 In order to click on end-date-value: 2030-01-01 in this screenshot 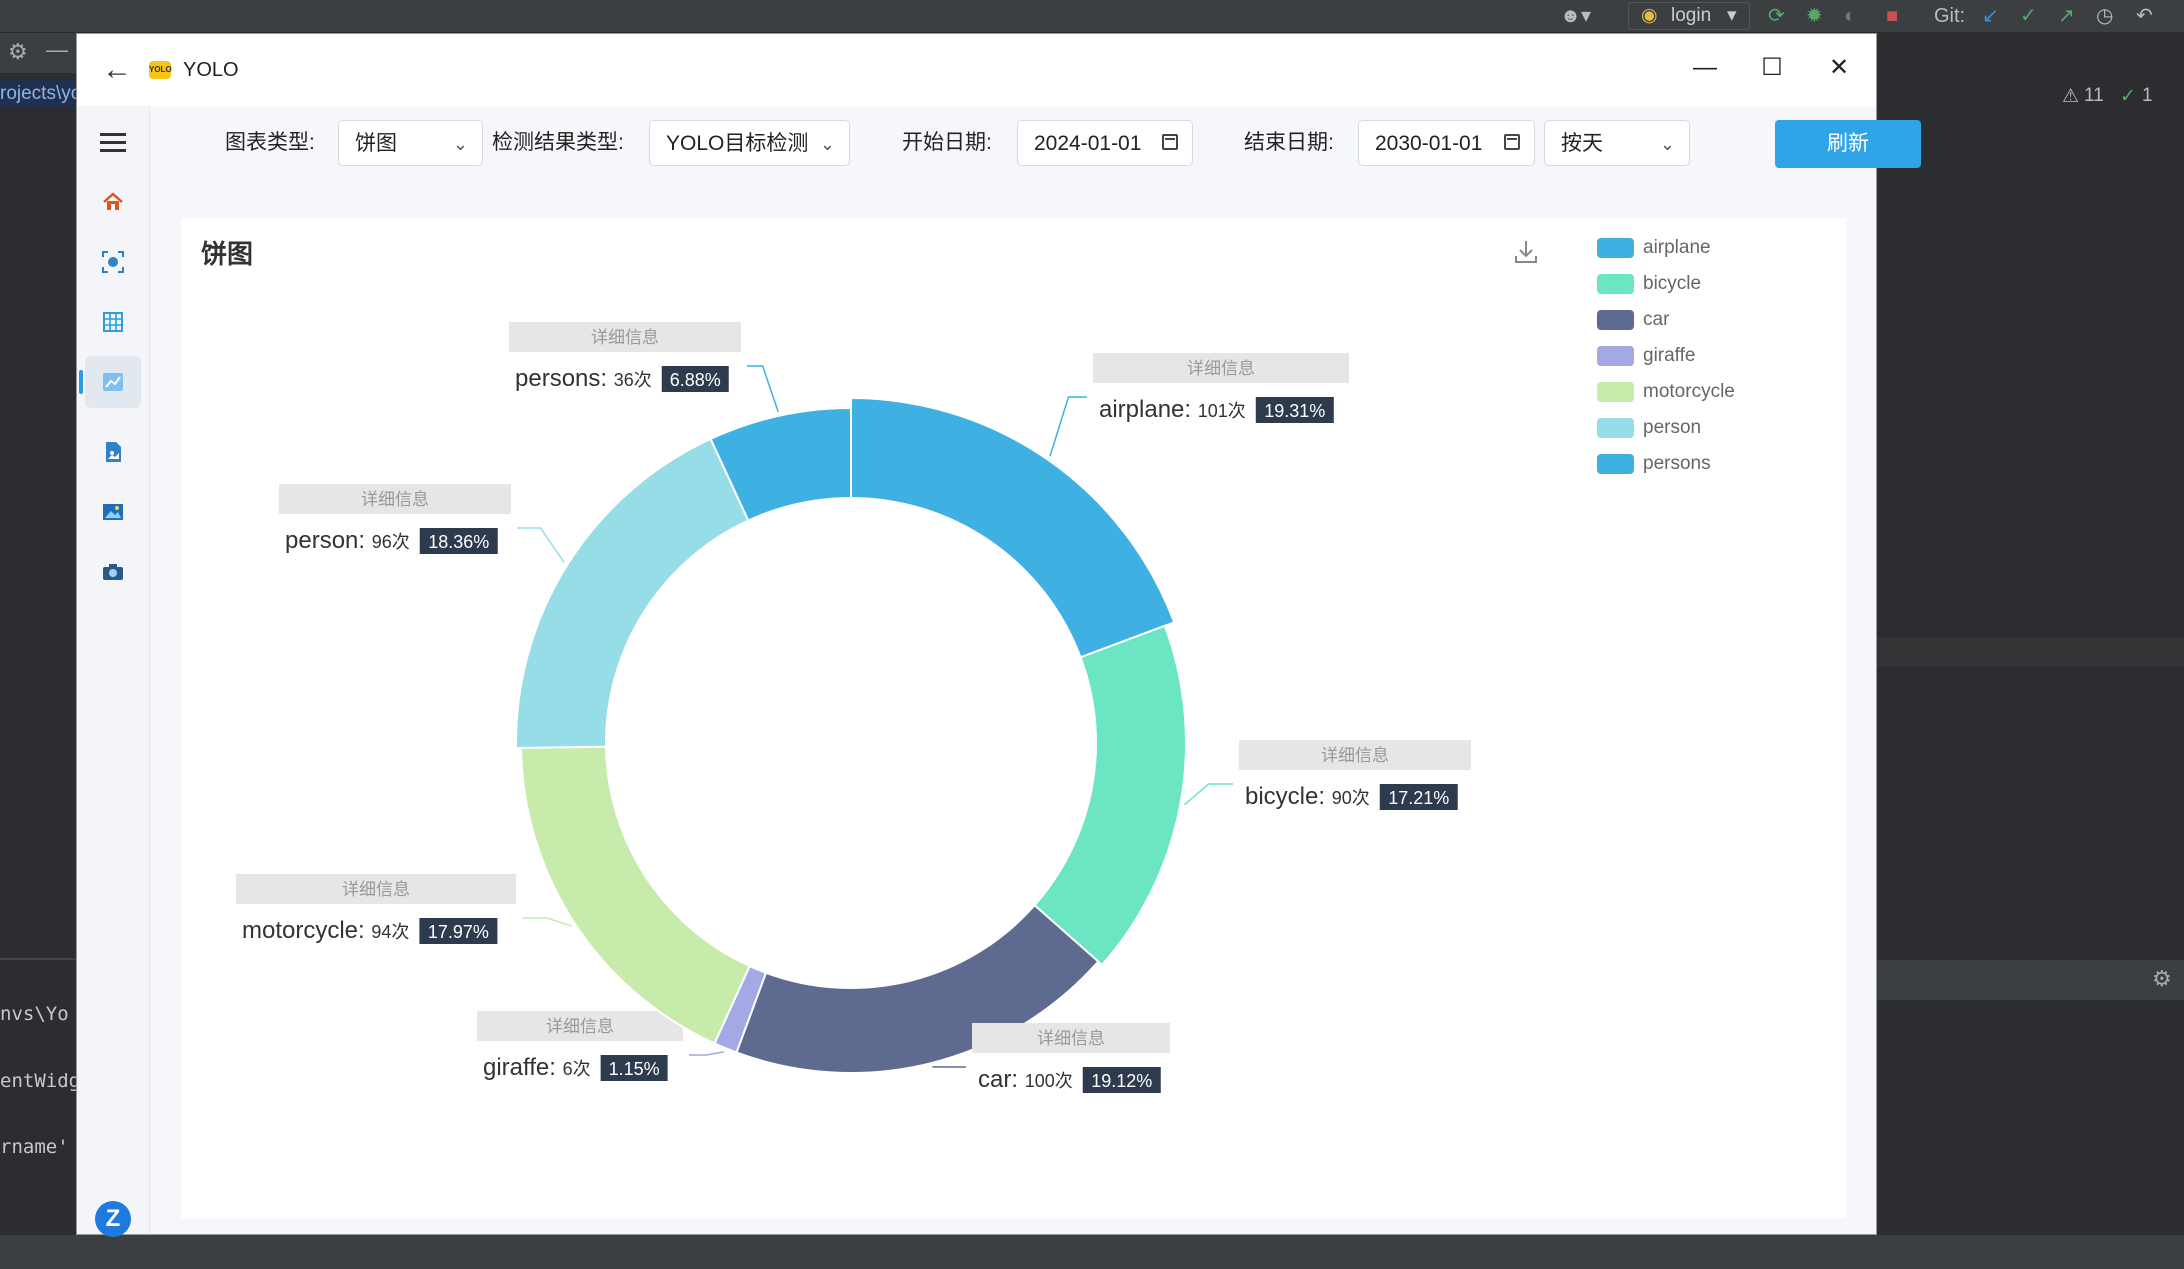, I will do `click(1429, 143)`.